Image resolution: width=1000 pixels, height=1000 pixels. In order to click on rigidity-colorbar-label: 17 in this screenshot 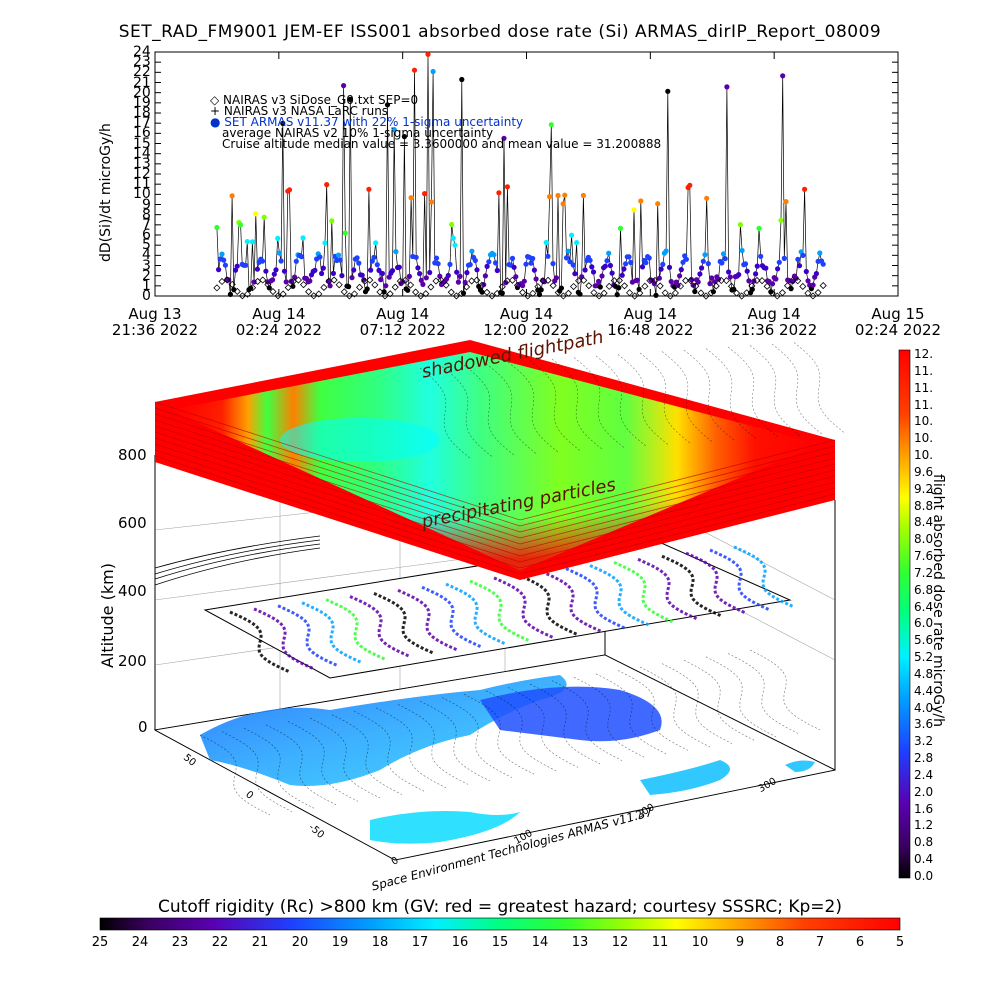, I will do `click(420, 942)`.